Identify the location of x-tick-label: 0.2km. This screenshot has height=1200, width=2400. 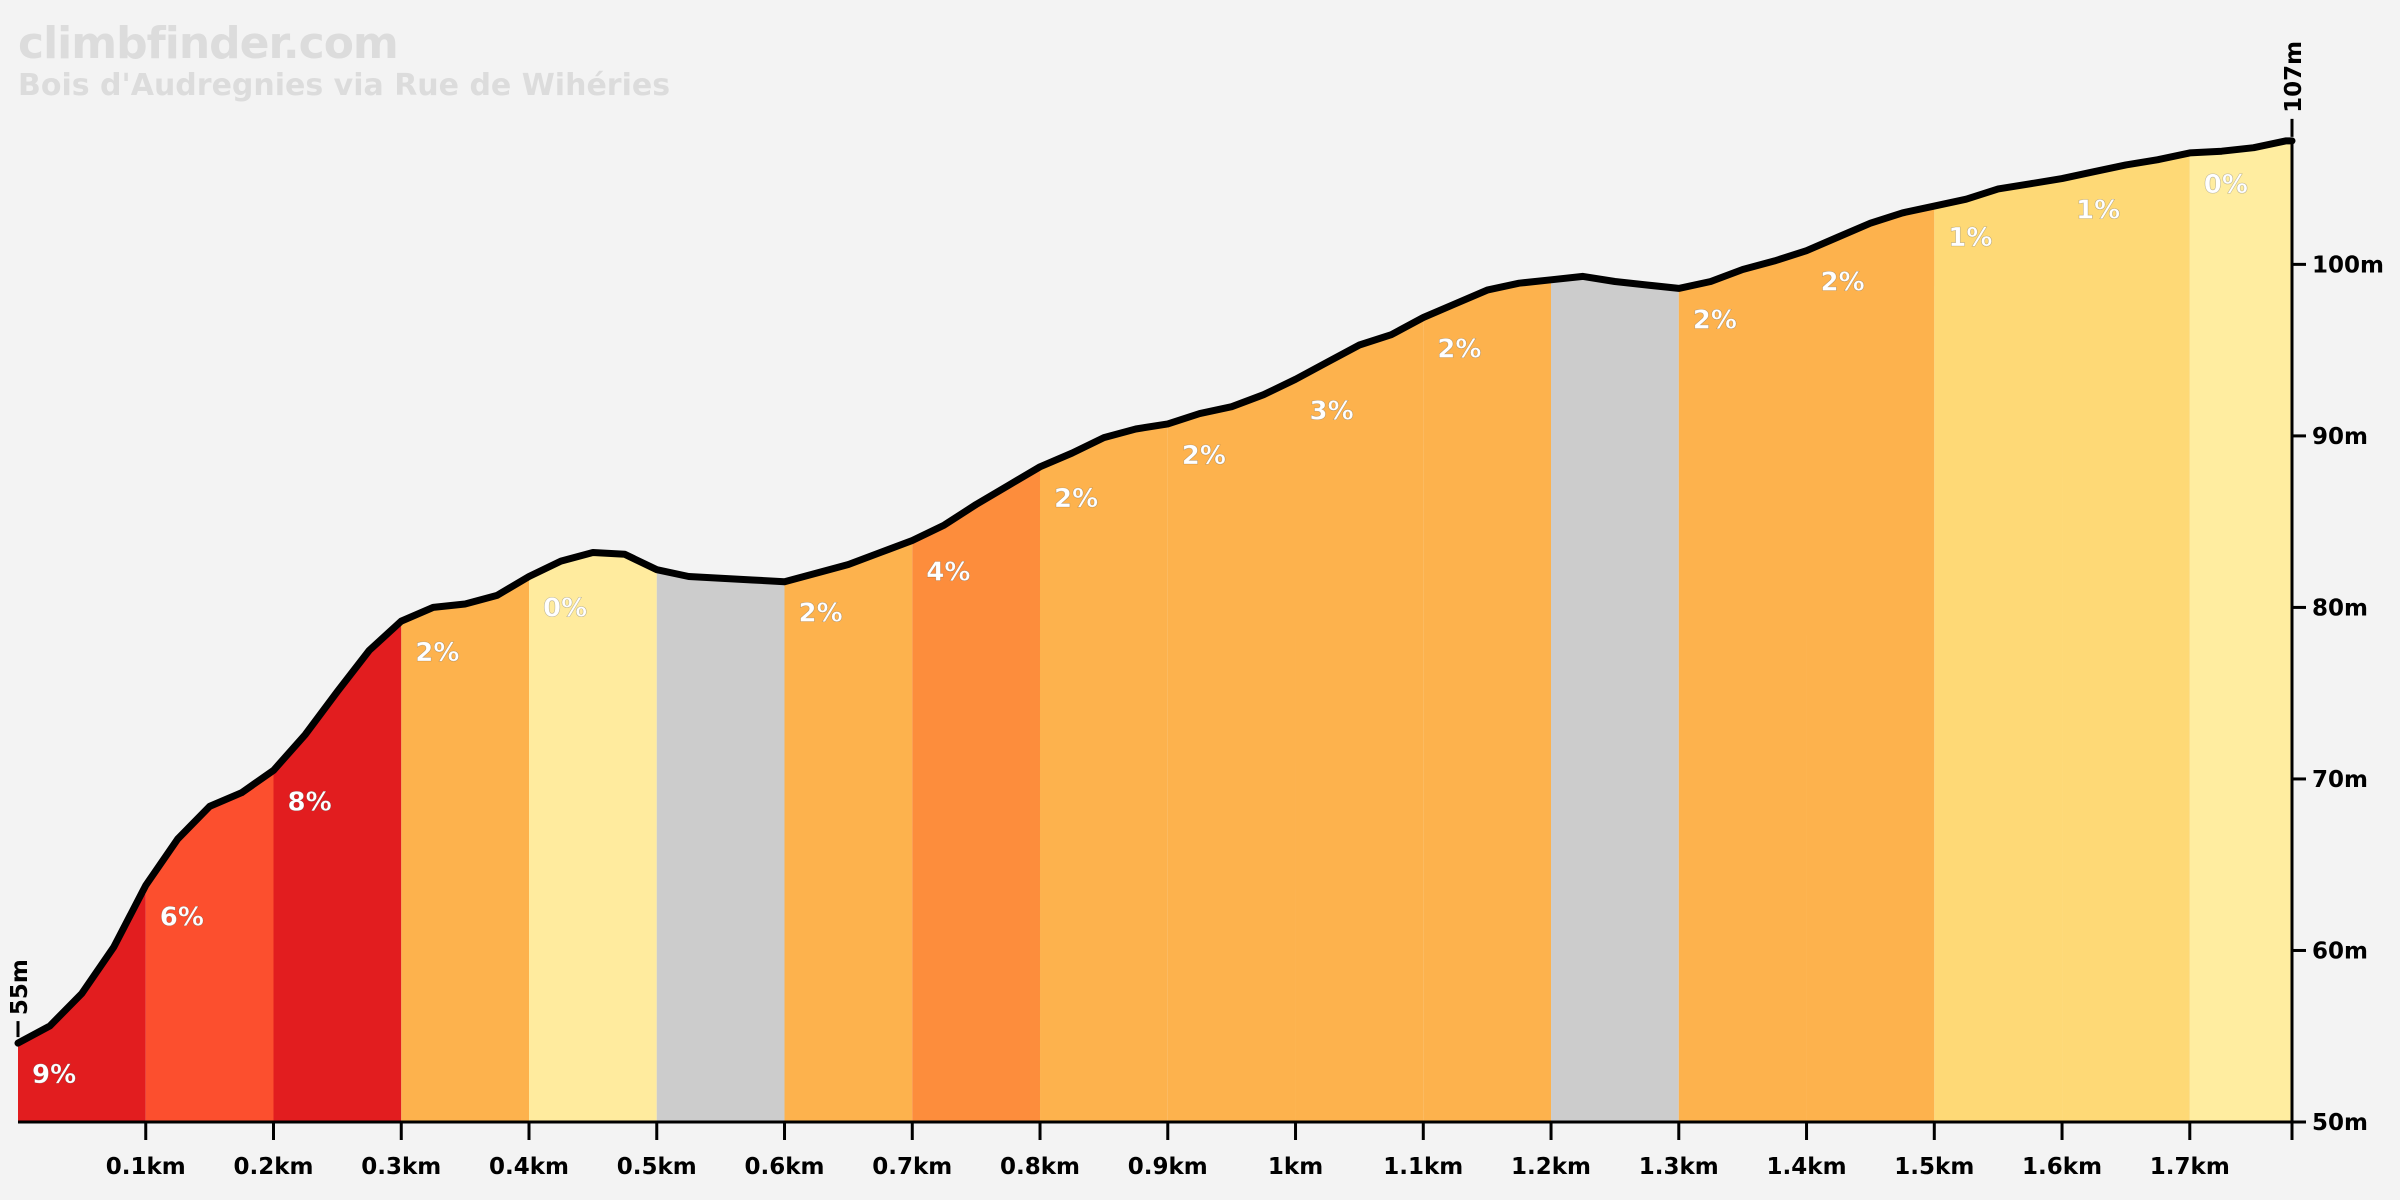
(273, 1167).